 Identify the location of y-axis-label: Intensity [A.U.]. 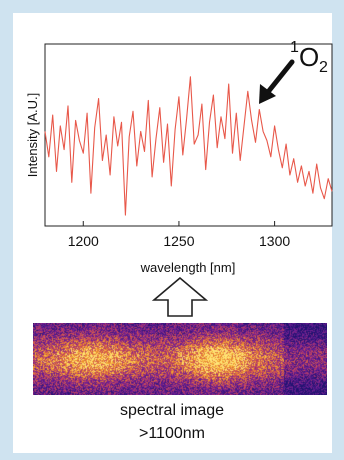
(32, 135).